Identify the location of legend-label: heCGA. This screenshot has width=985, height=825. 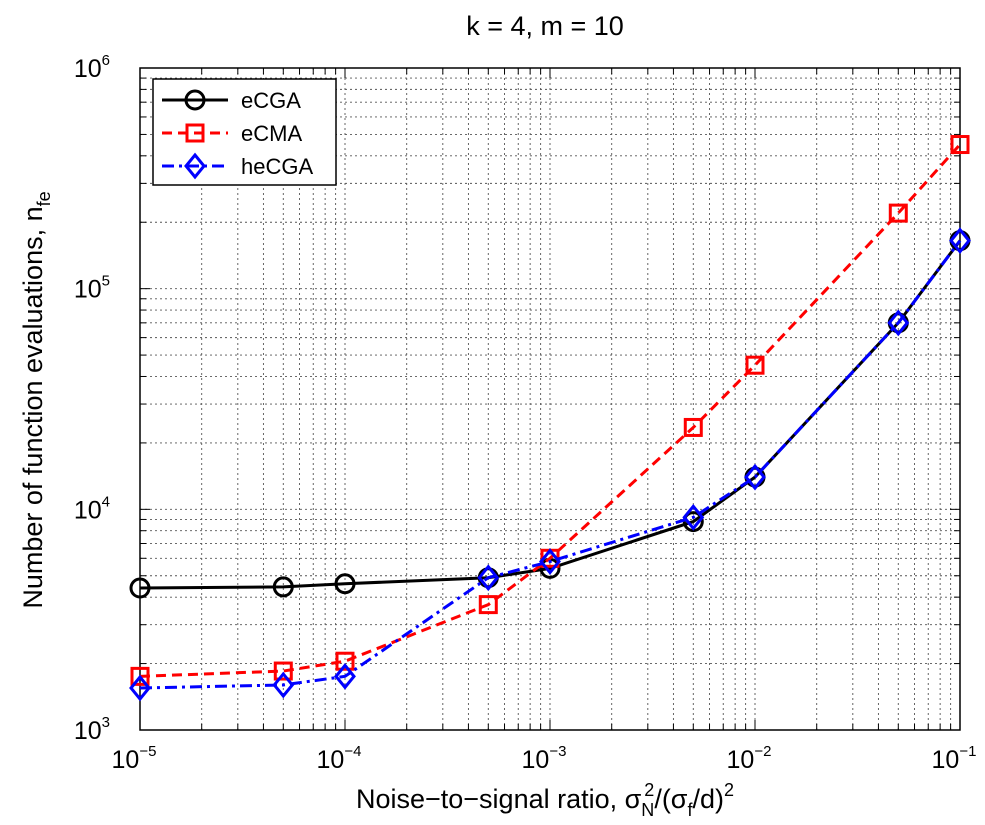
(277, 166).